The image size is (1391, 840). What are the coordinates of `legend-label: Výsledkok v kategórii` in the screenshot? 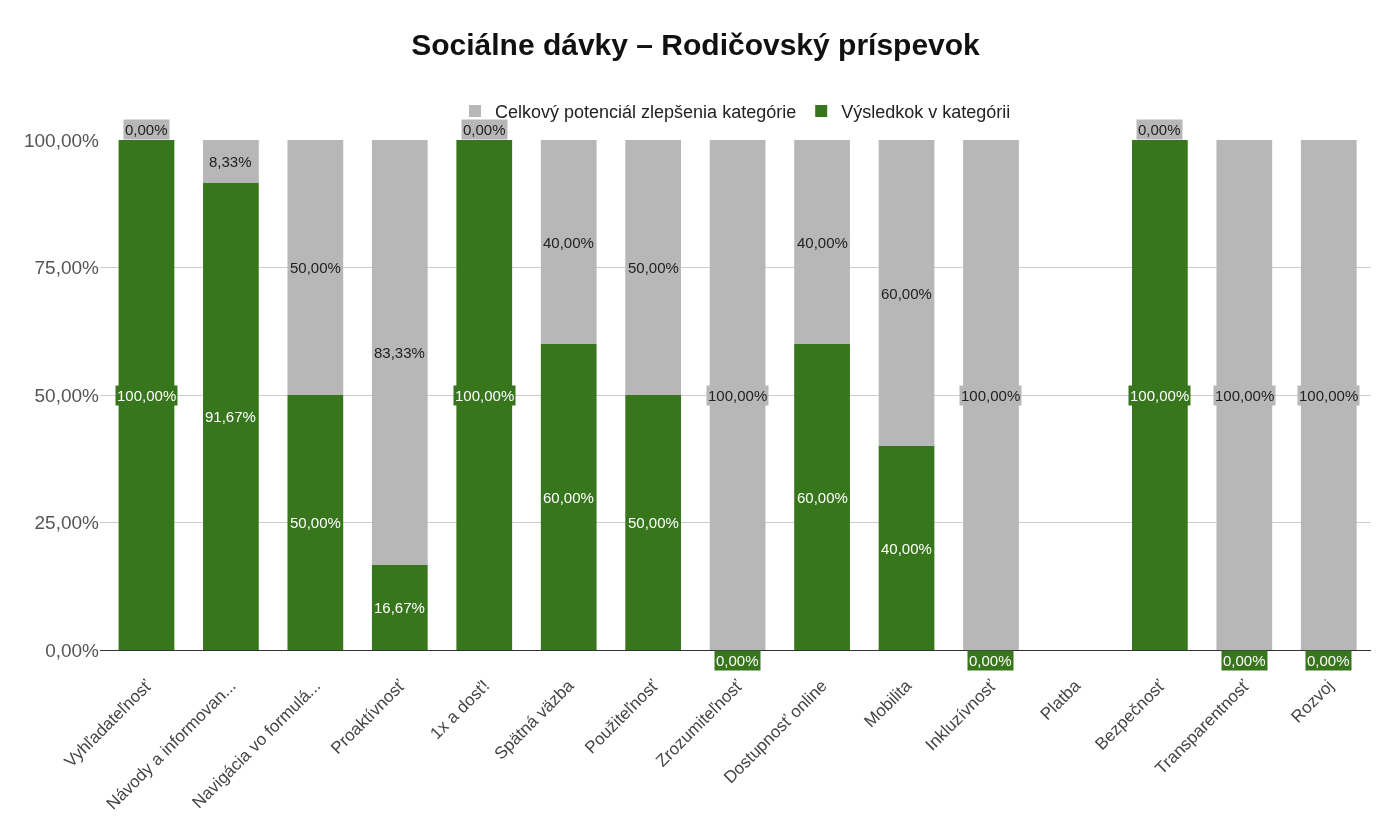 It's located at (926, 112).